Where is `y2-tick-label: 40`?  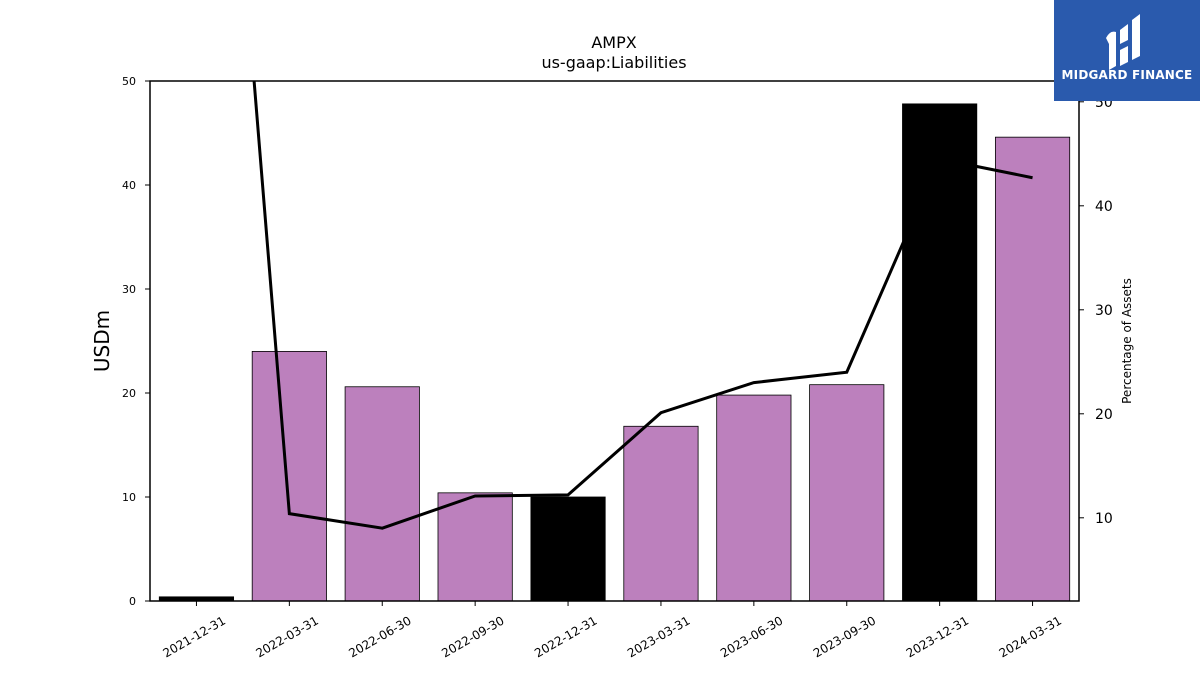 y2-tick-label: 40 is located at coordinates (1104, 207).